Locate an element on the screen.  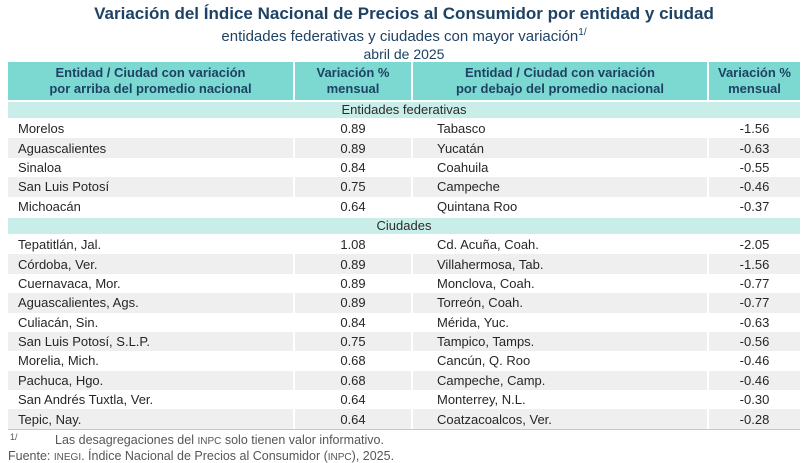
cell-entity-left: Morelia, Mich. is located at coordinates (150, 361).